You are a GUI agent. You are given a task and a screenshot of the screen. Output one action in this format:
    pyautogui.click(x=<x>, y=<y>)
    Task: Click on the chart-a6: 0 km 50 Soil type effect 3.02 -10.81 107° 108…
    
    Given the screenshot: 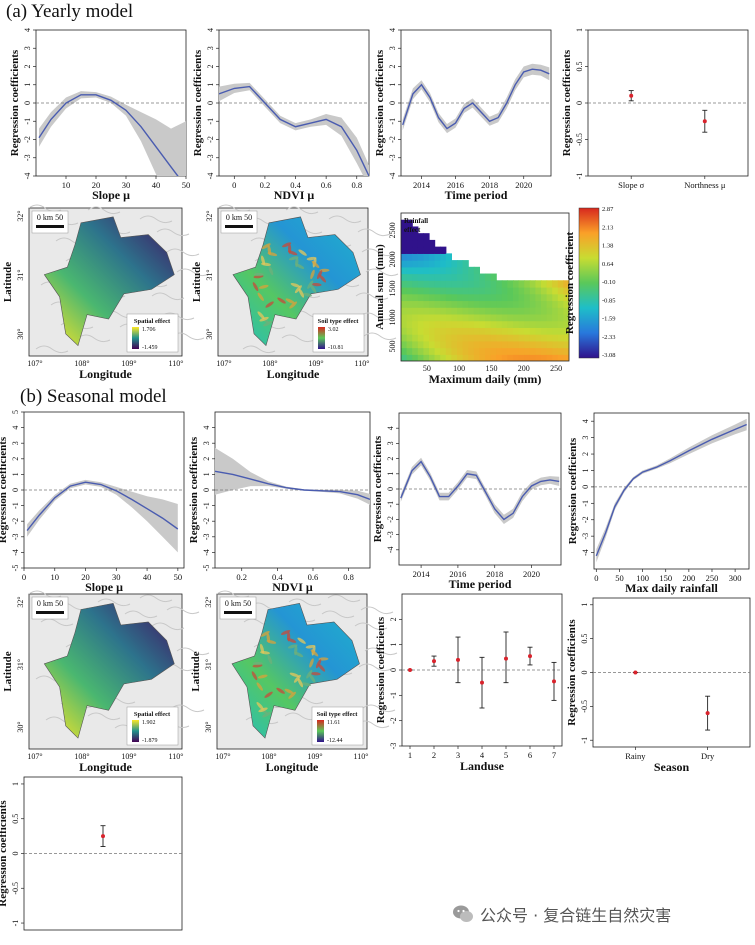 What is the action you would take?
    pyautogui.click(x=295, y=292)
    